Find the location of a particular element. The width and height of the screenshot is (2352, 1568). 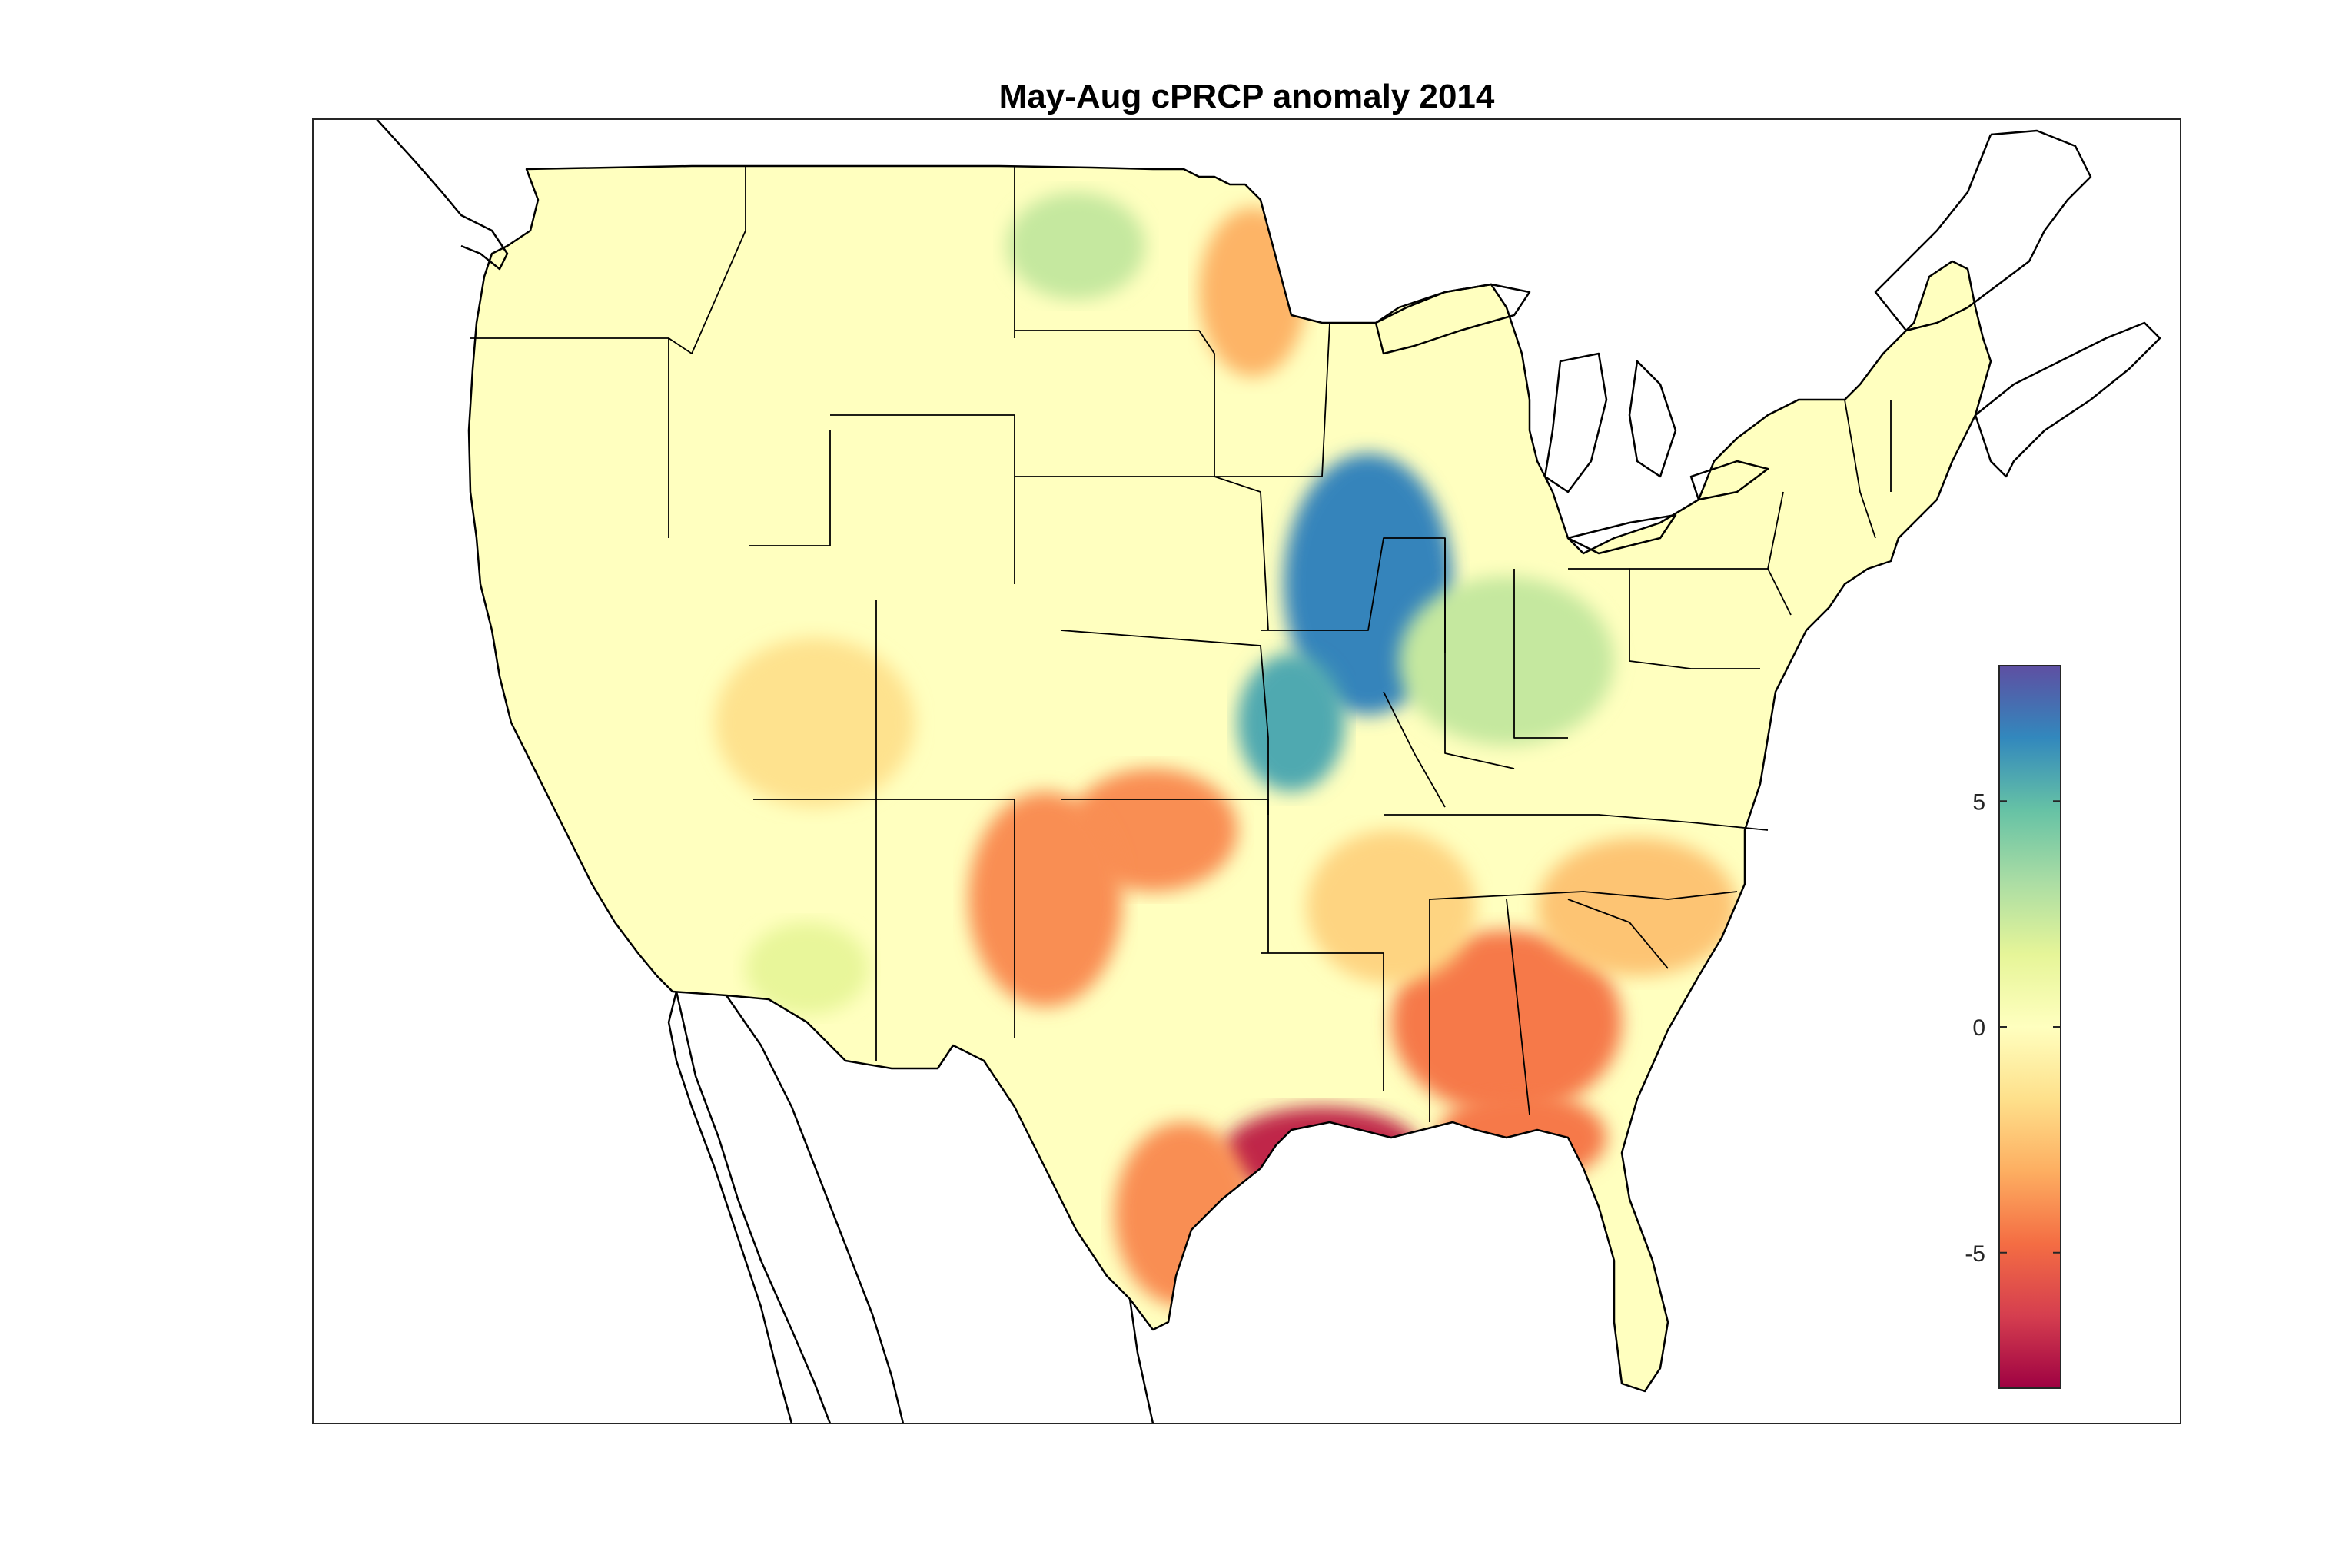

newfoundland-coast is located at coordinates (1983, 230).